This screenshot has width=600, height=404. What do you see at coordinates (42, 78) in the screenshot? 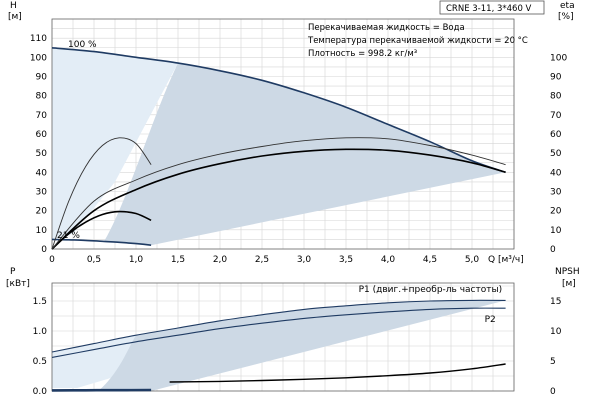
I see `y-tick-label-left: 90` at bounding box center [42, 78].